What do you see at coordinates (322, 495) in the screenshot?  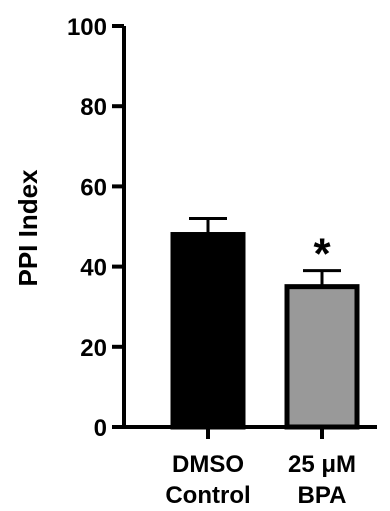 I see `x-tick-label-1-1: BPA` at bounding box center [322, 495].